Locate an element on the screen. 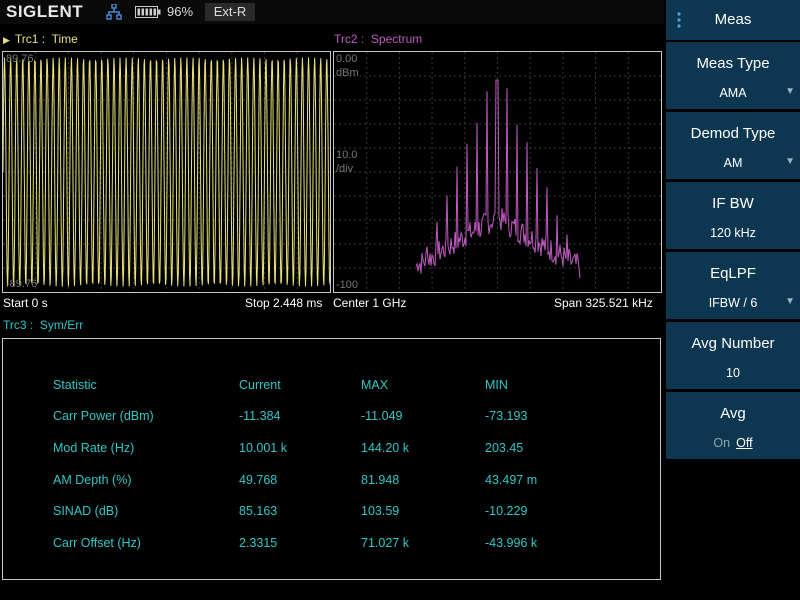 Image resolution: width=800 pixels, height=600 pixels. menu-title: Meas is located at coordinates (733, 19).